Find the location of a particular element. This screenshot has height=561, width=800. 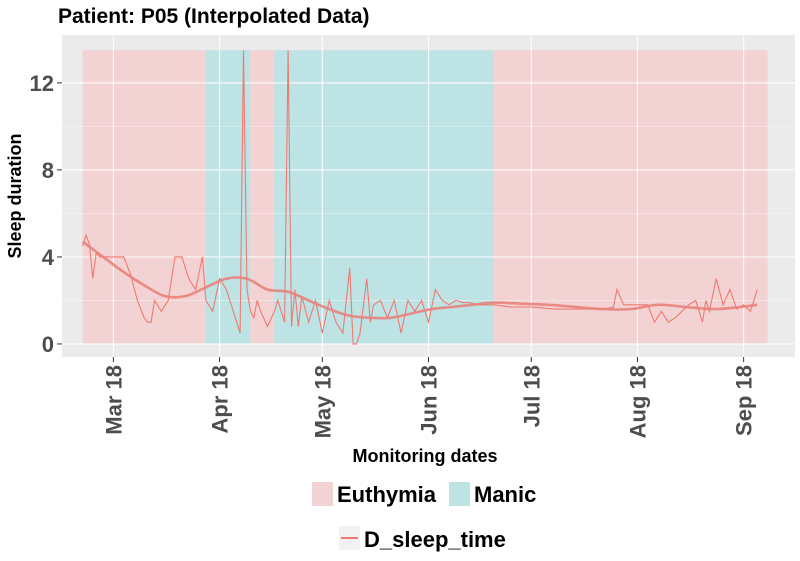

y-axis-title: Sleep duration is located at coordinates (15, 195).